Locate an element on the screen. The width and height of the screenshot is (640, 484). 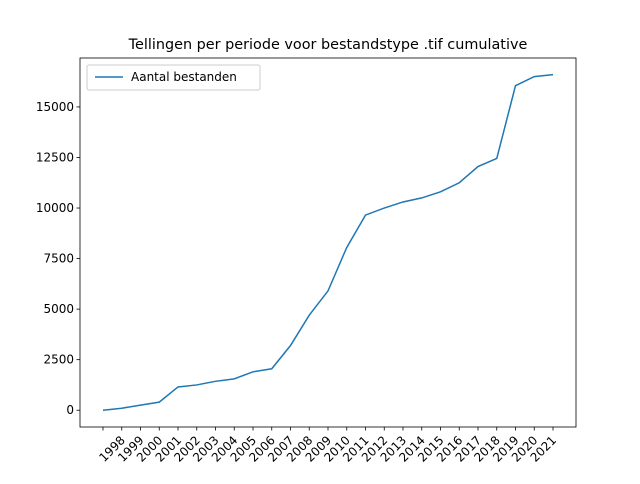
y-tick-label: 2500 is located at coordinates (58, 360).